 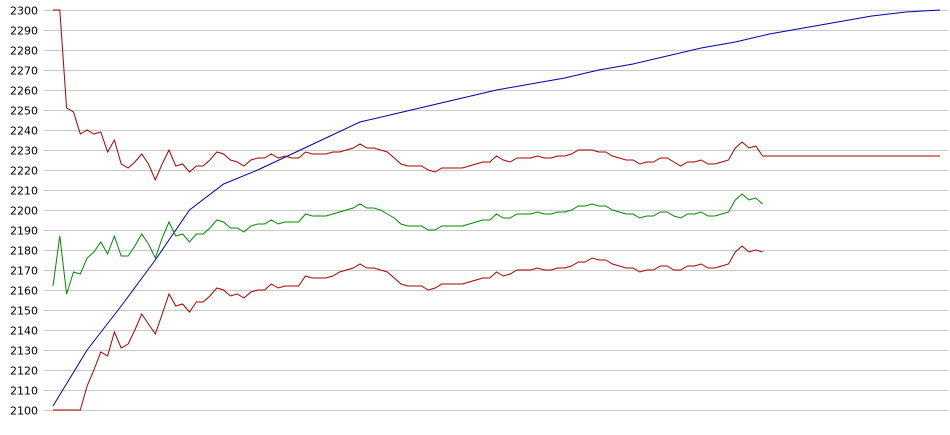 I want to click on y-tick-label: 2280, so click(x=24, y=51).